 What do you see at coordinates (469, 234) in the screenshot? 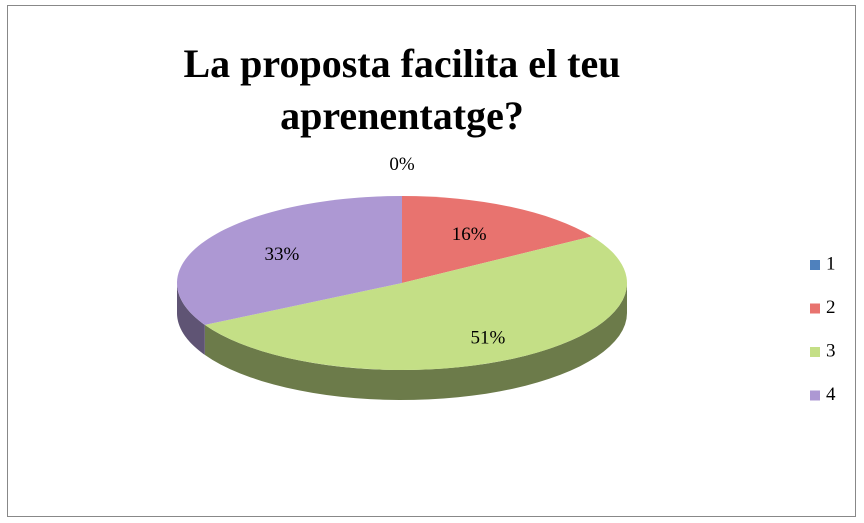
I see `data-label: 16%` at bounding box center [469, 234].